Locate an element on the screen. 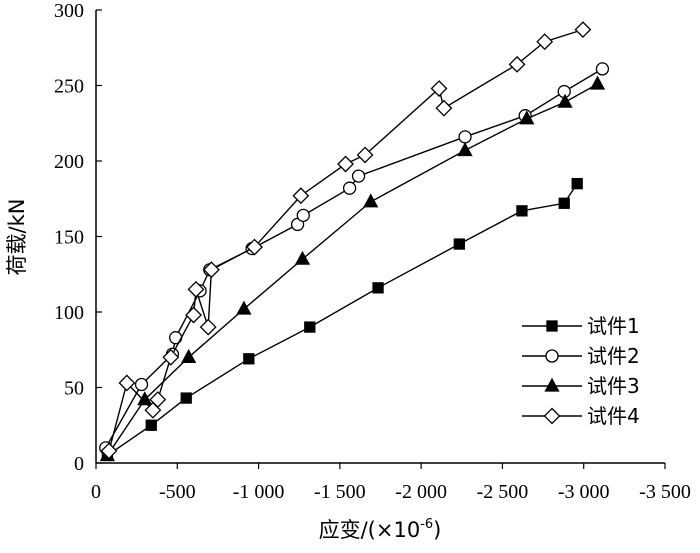 The width and height of the screenshot is (700, 553). legend-item-2: 试件2 is located at coordinates (581, 356).